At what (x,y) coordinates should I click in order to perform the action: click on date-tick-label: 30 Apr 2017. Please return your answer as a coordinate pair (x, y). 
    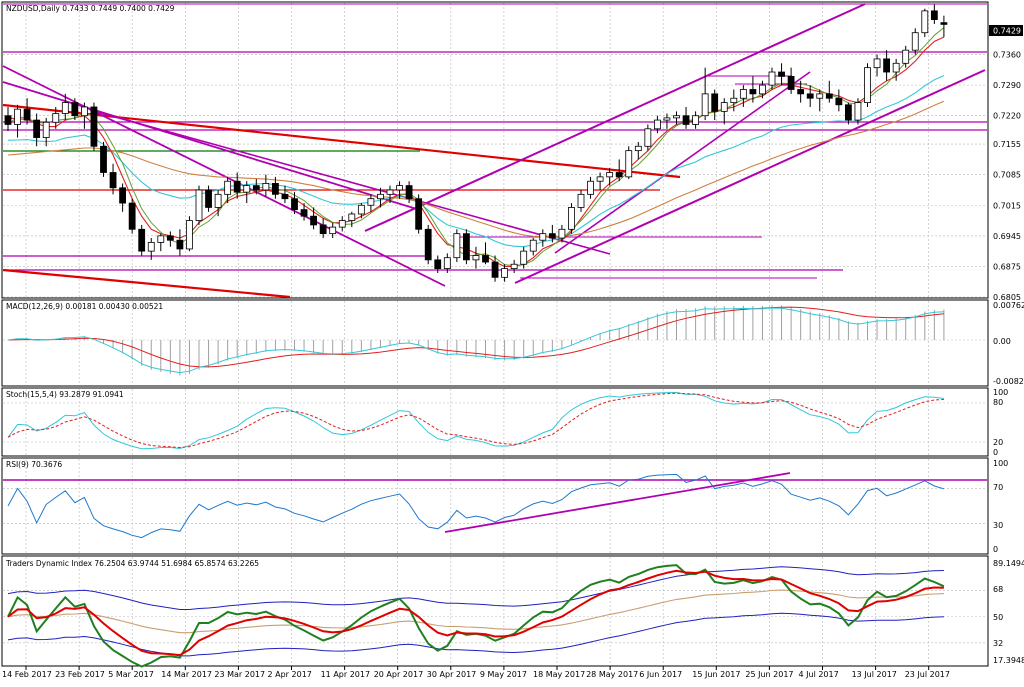
    Looking at the image, I should click on (451, 674).